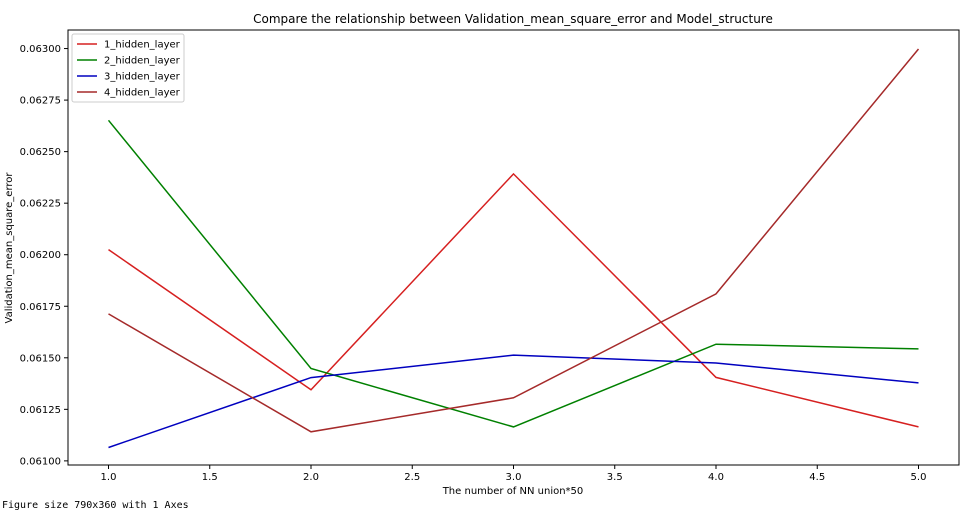  What do you see at coordinates (513, 491) in the screenshot?
I see `x-axis-label: The number of NN union*50` at bounding box center [513, 491].